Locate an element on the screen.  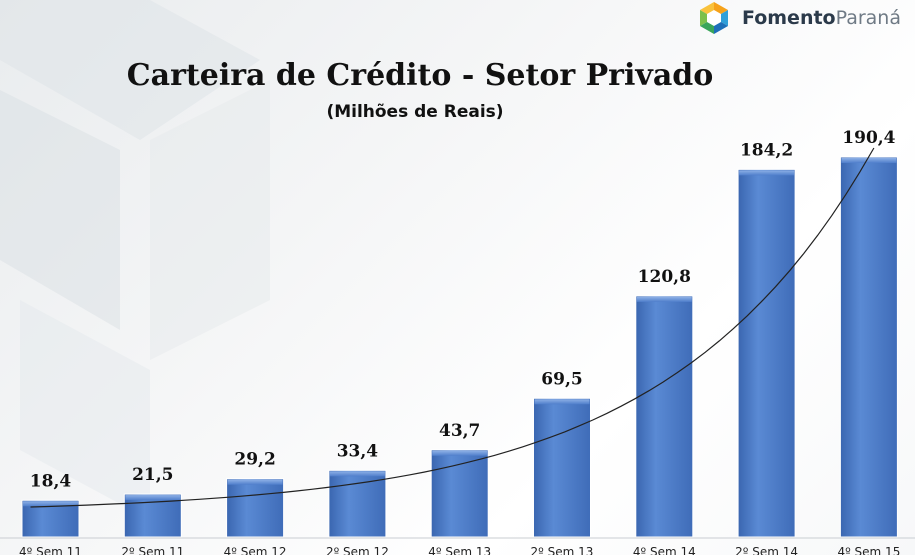
chart-title: Carteira de Crédito - Setor Privado is located at coordinates (420, 75).